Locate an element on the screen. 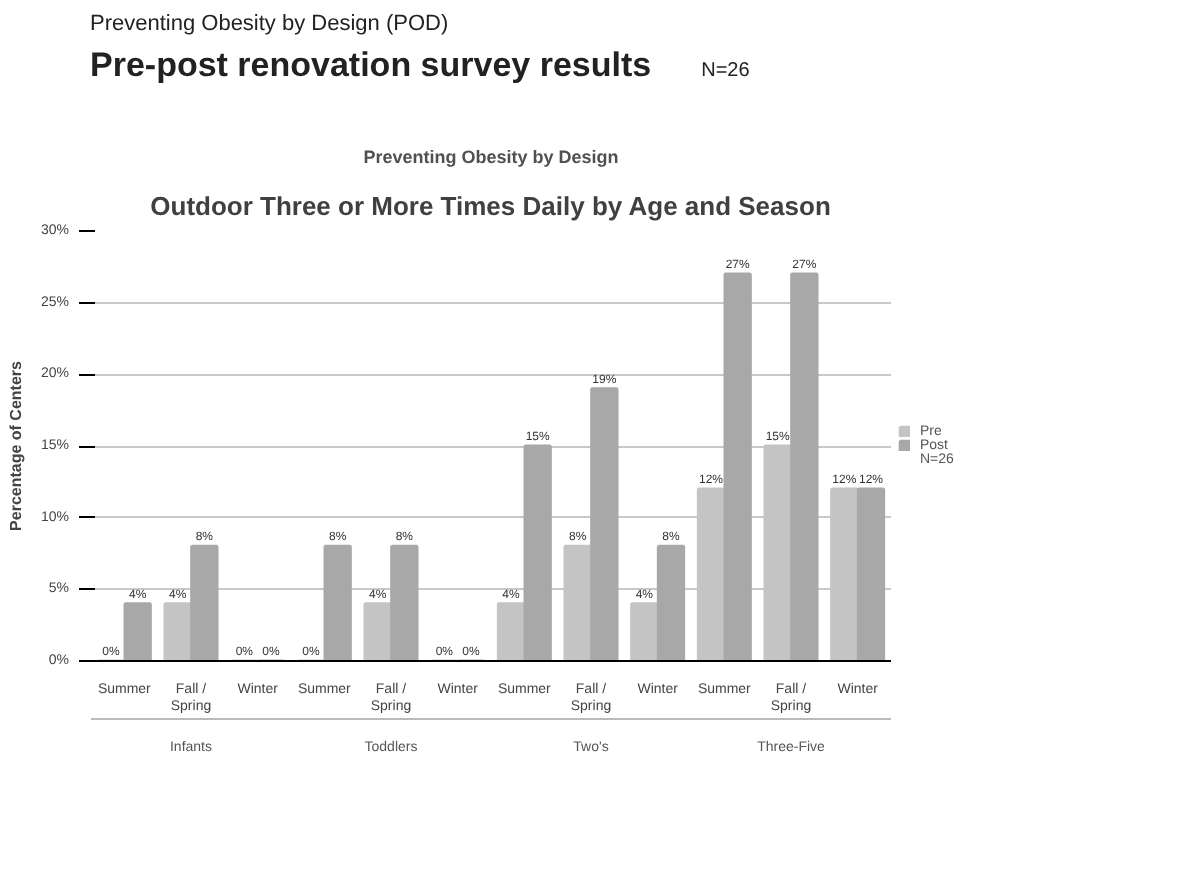  text: Preventing Obesity by Design (POD) is located at coordinates (270, 25).